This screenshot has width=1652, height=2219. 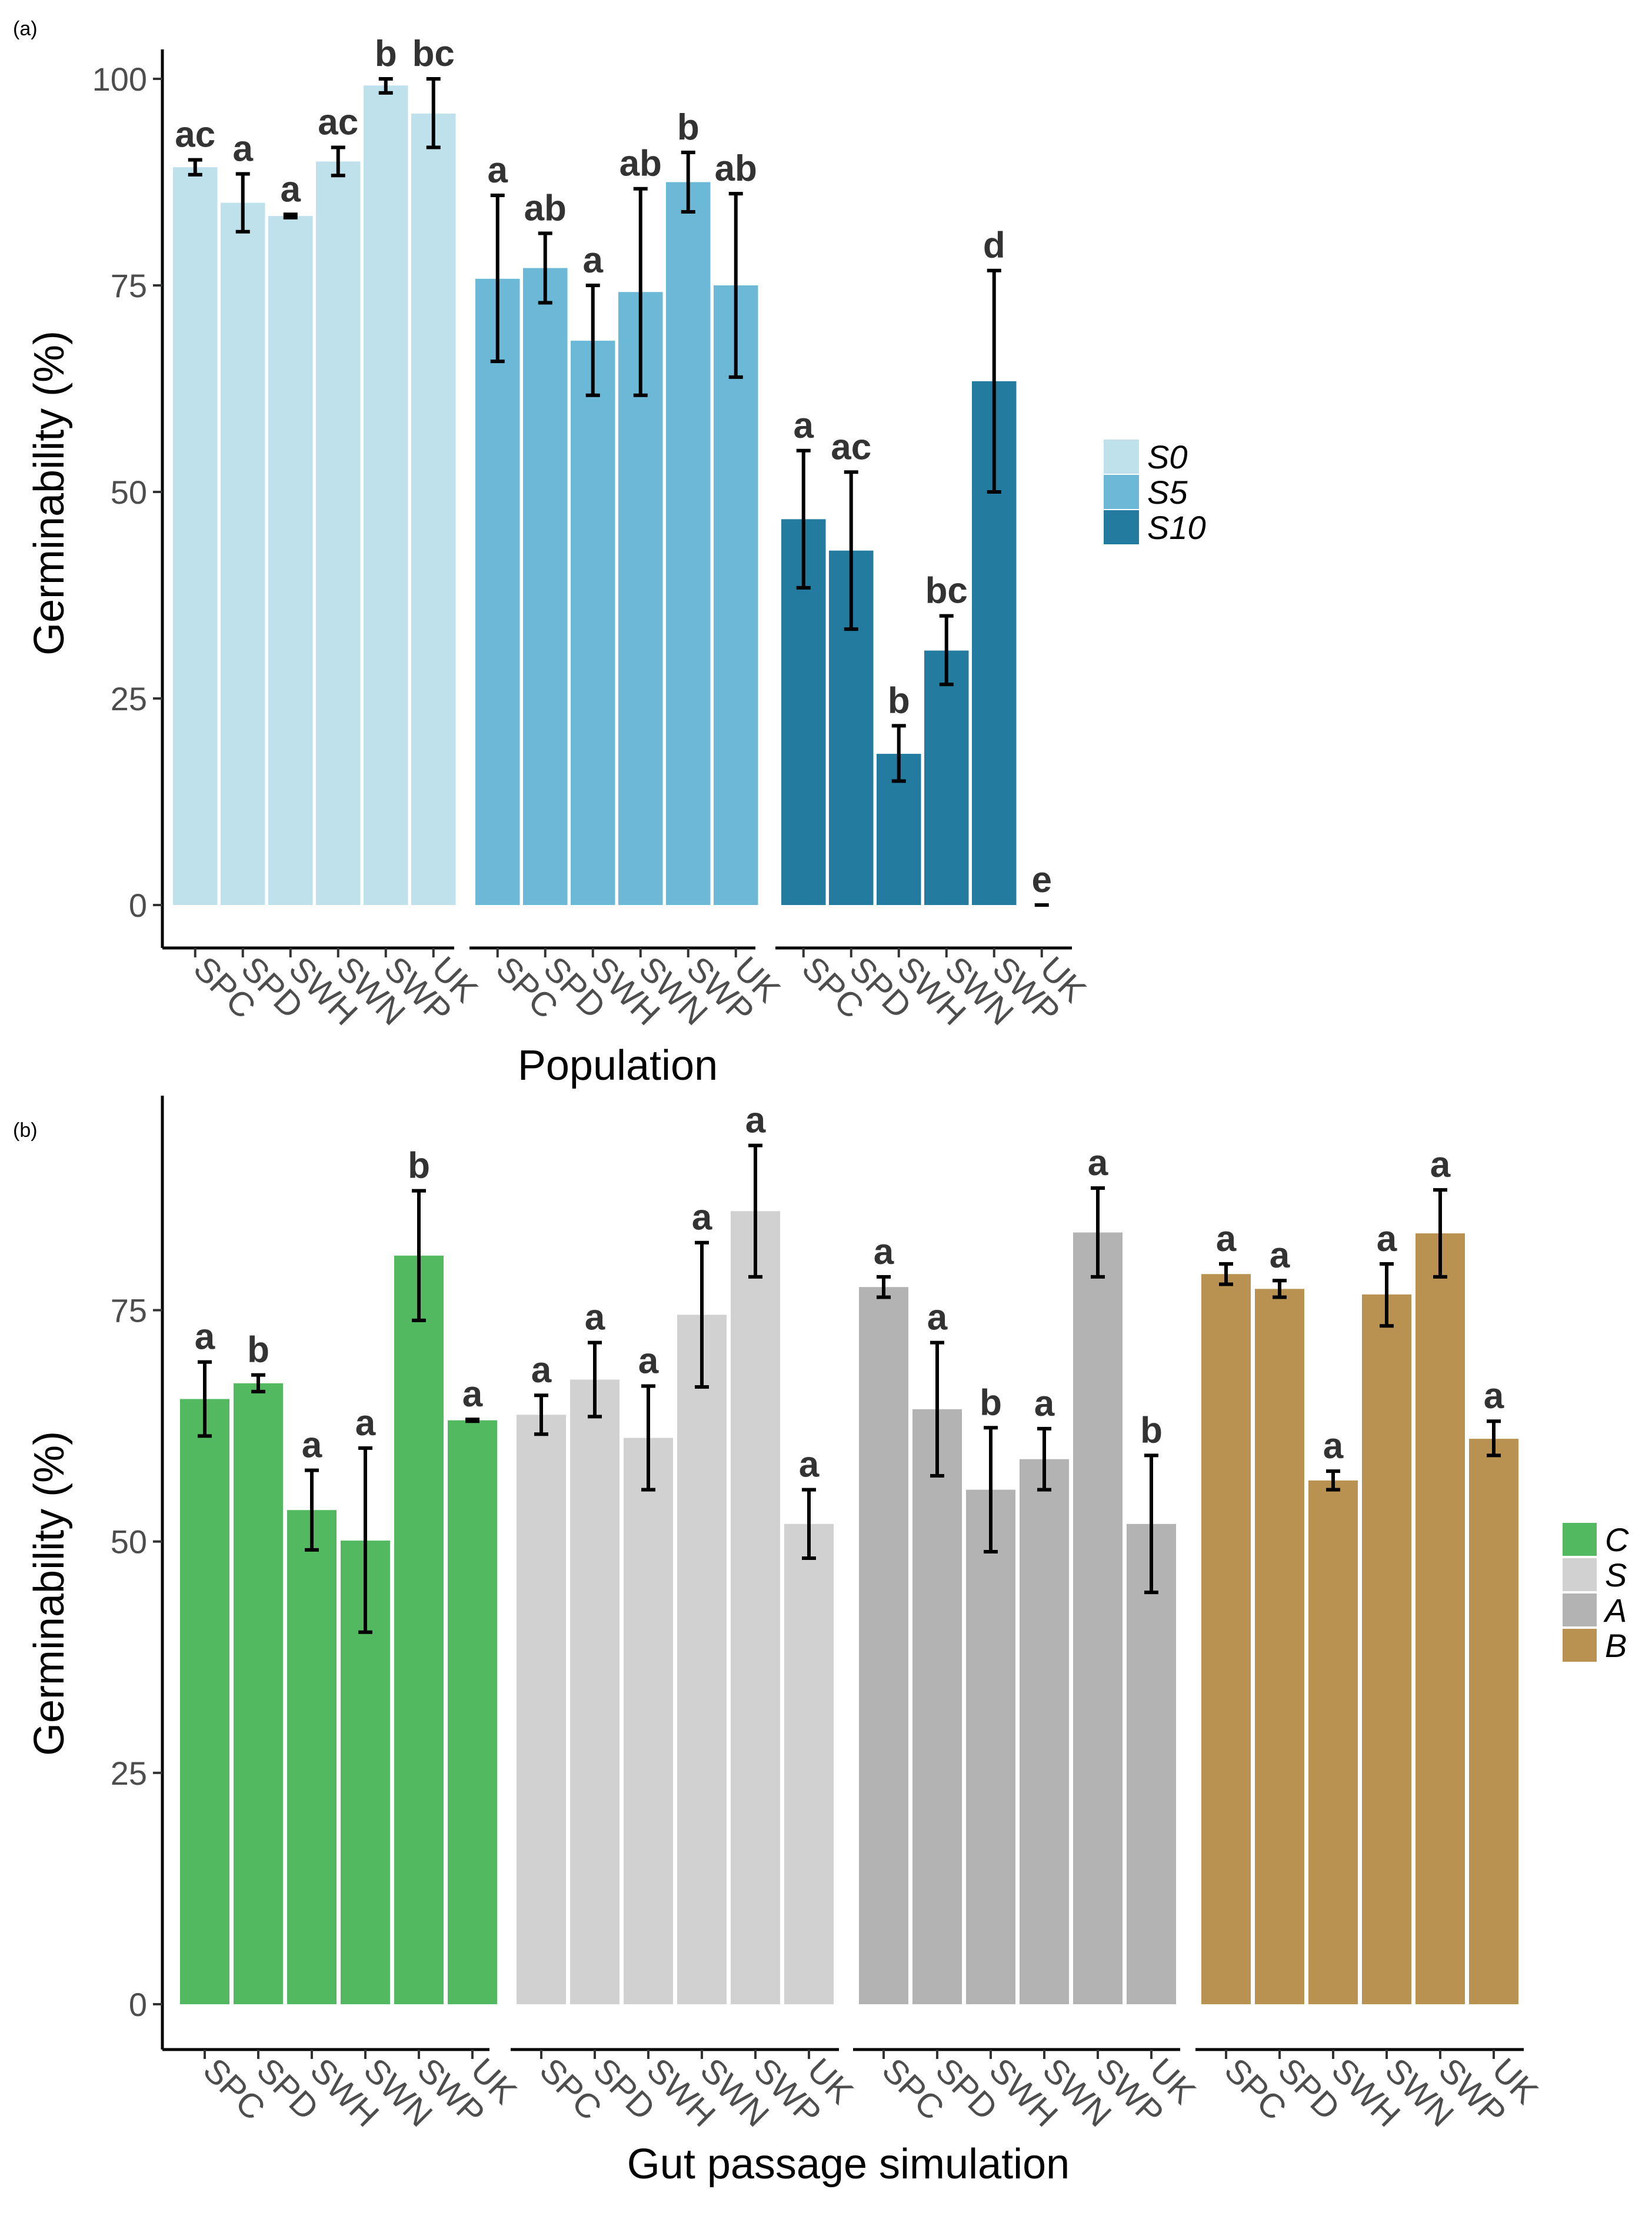 I want to click on legend-swatch-S0, so click(x=1121, y=457).